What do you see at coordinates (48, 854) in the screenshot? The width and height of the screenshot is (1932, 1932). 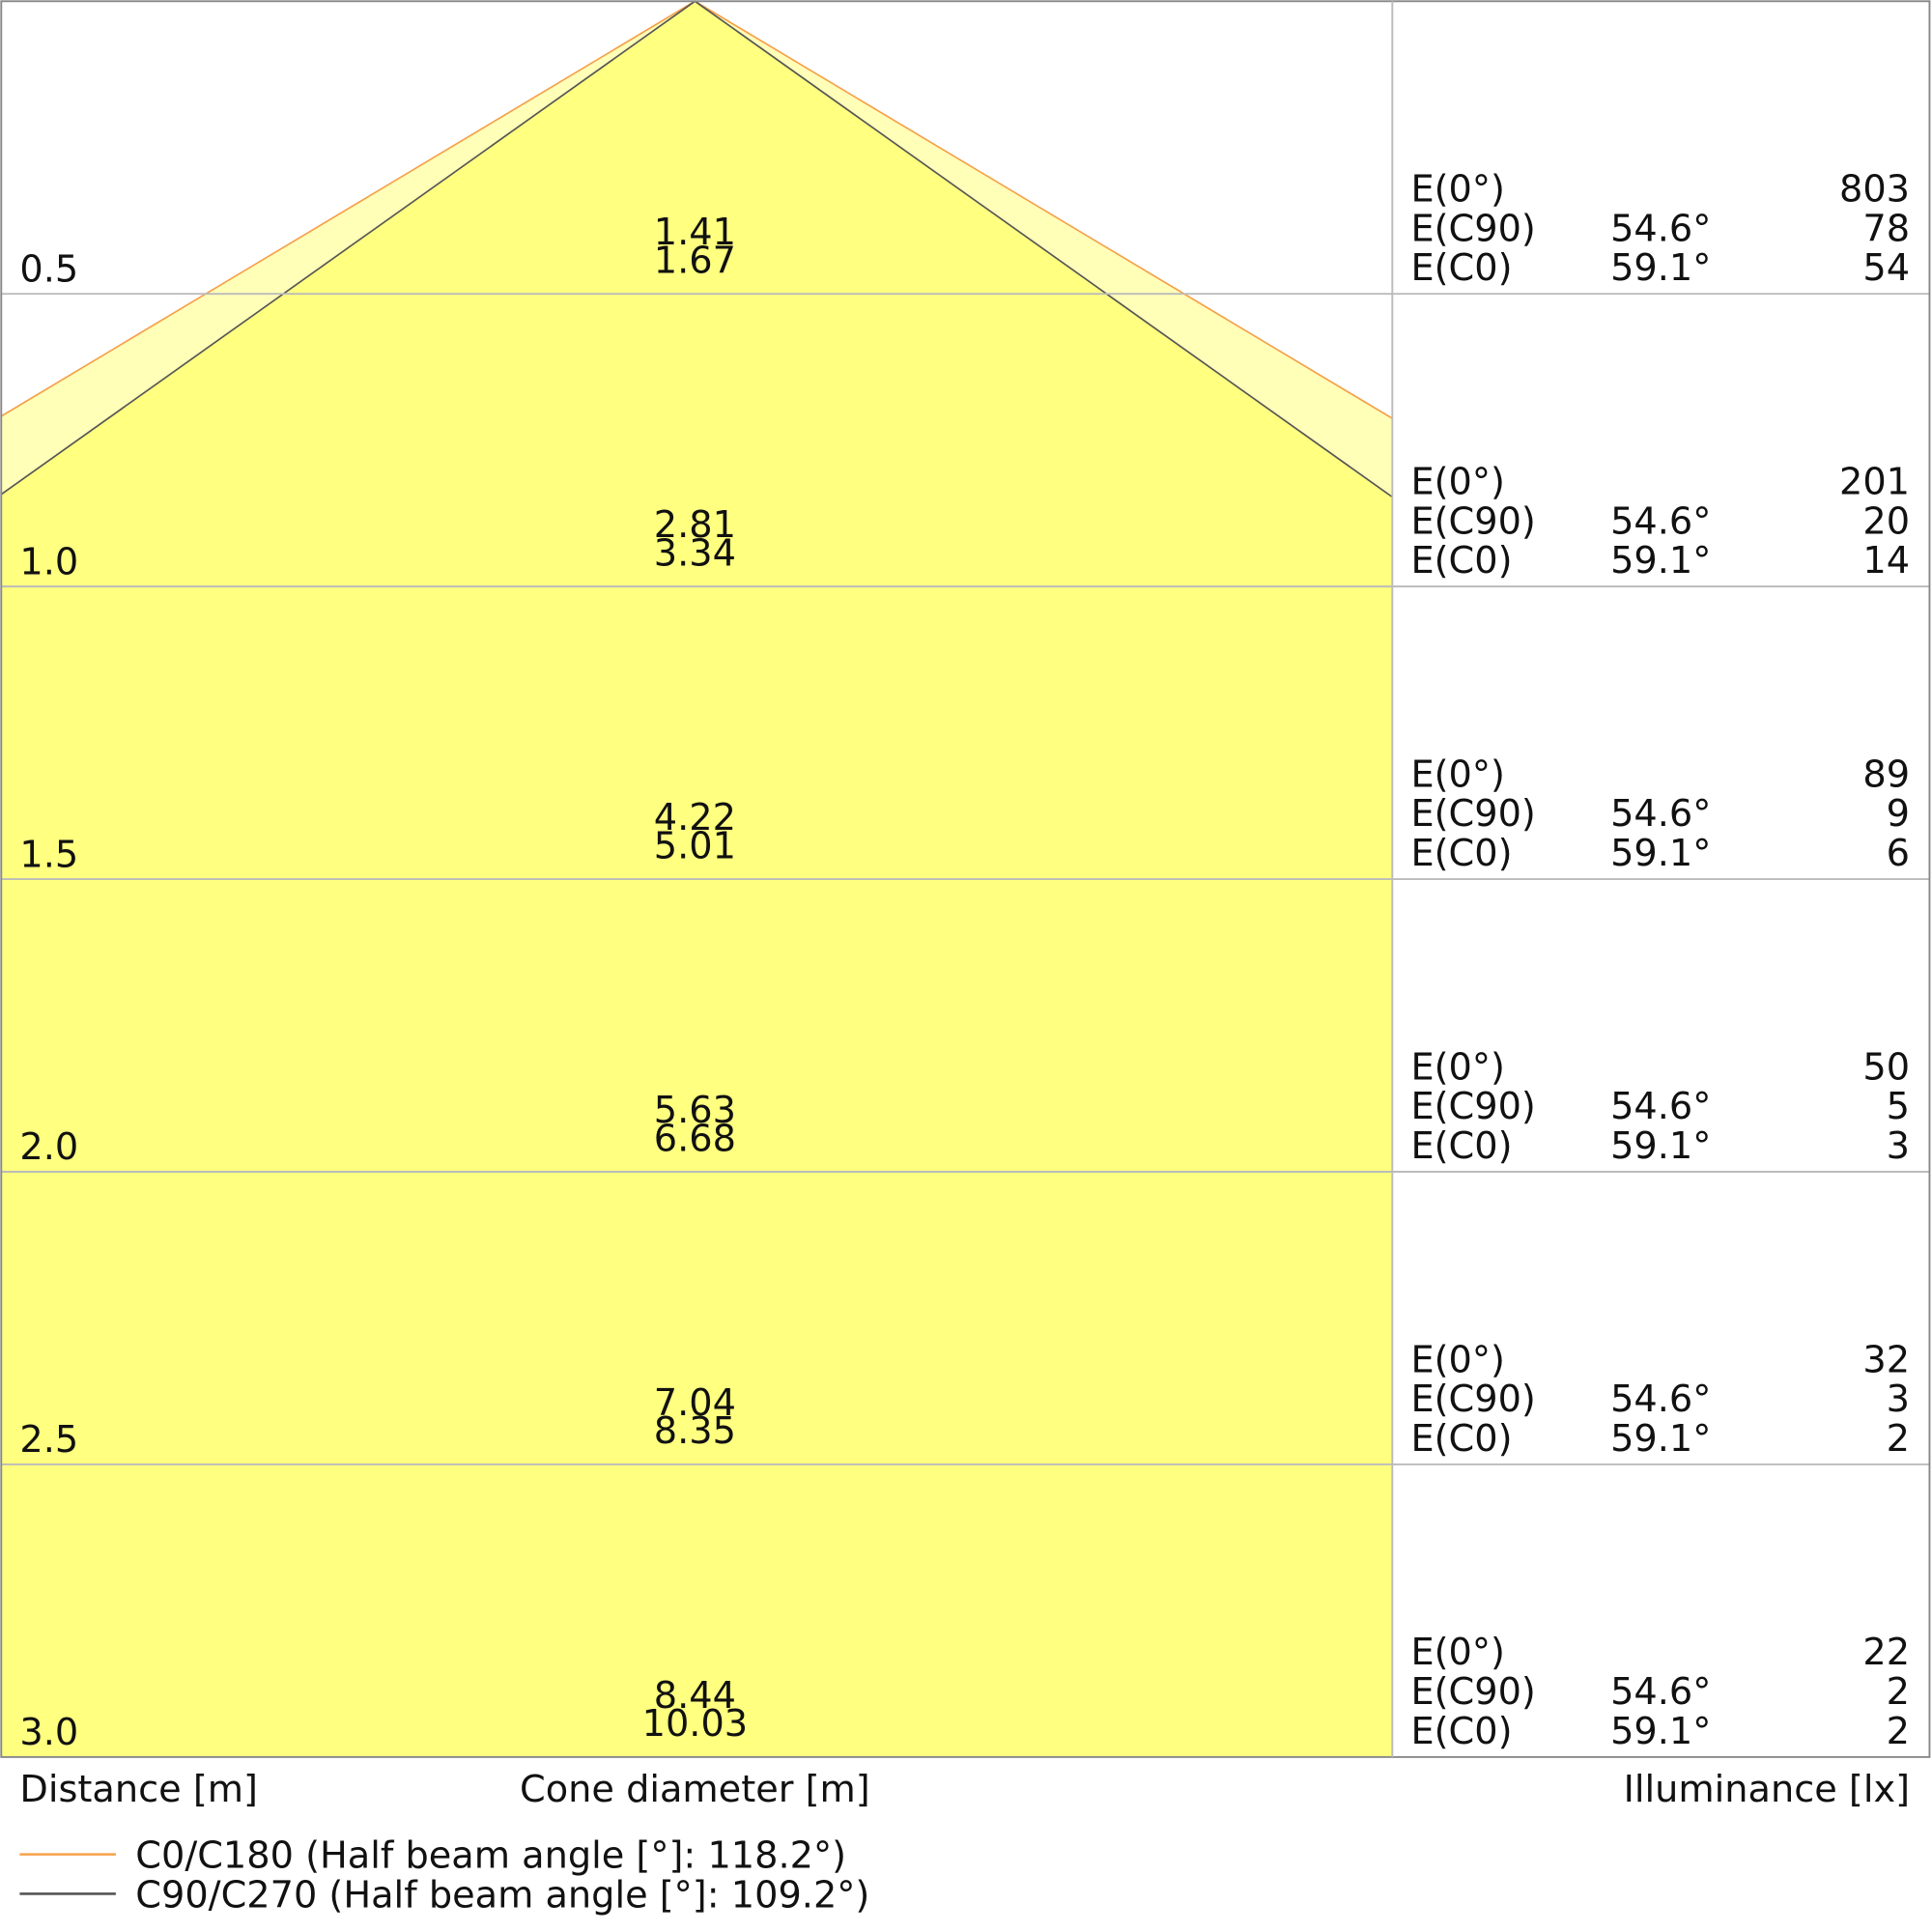 I see `distance-tick-label: 1.5` at bounding box center [48, 854].